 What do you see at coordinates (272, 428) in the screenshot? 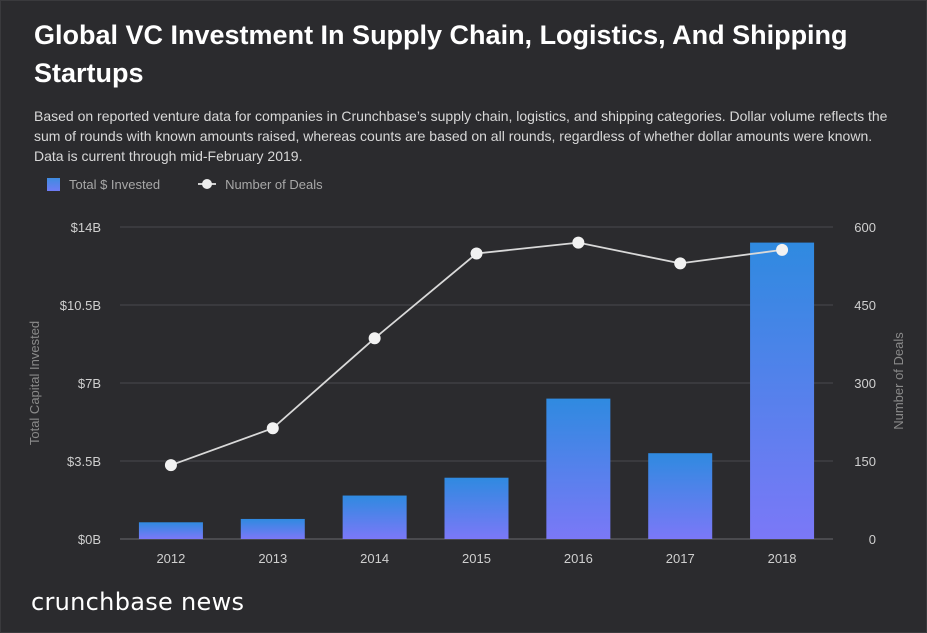
I see `deals-point-2013` at bounding box center [272, 428].